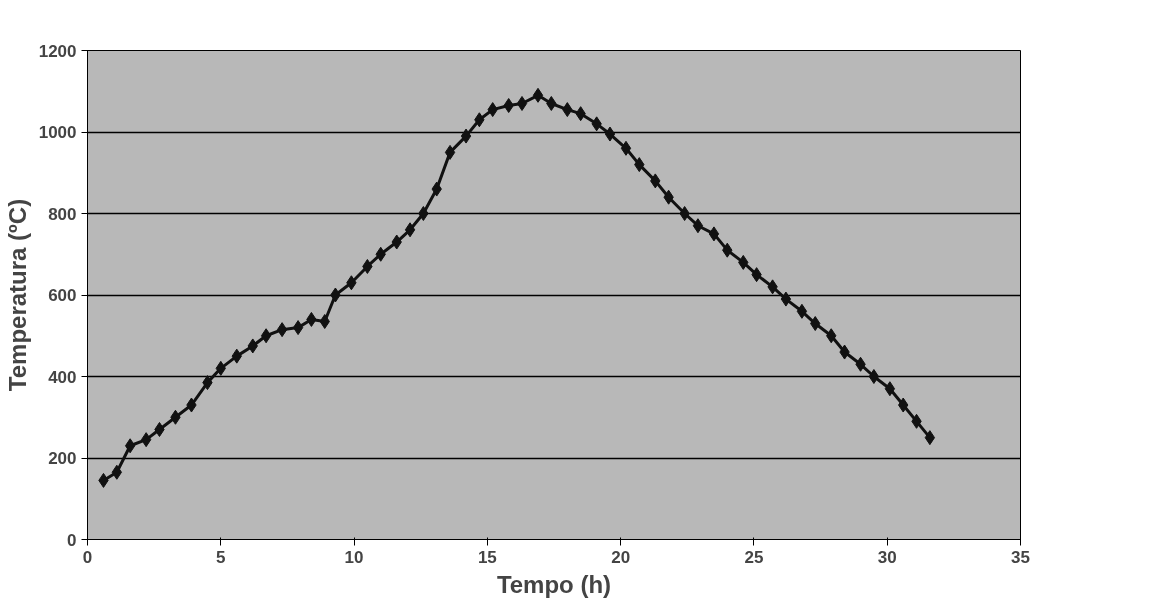 This screenshot has height=609, width=1151. What do you see at coordinates (621, 557) in the screenshot?
I see `x-tick-label: 20` at bounding box center [621, 557].